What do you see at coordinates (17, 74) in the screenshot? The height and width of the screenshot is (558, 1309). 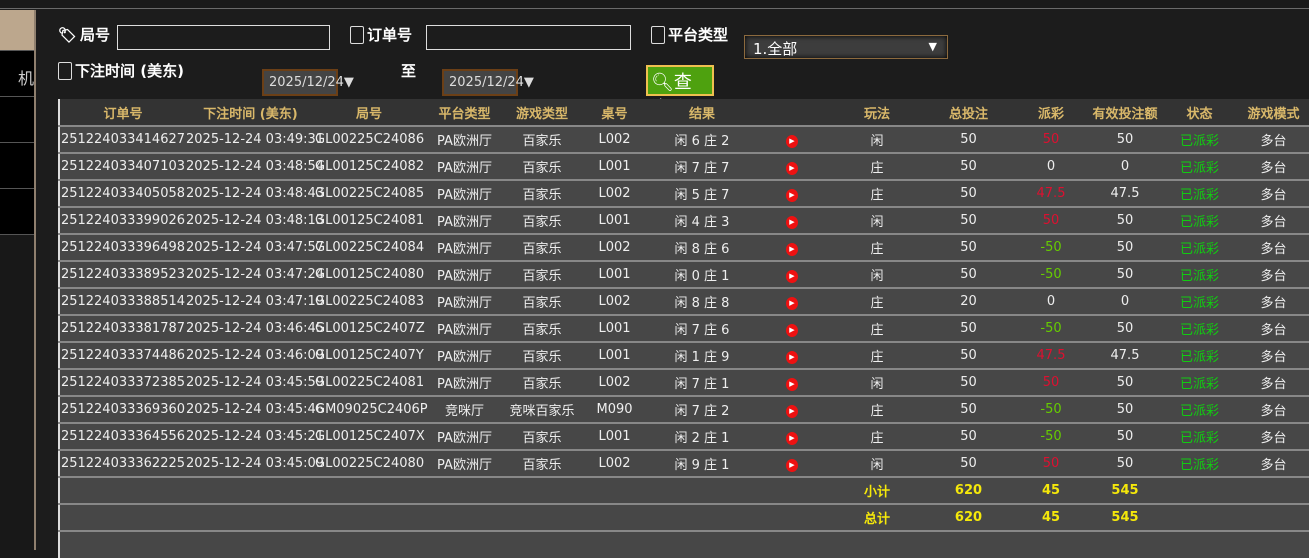 I see `sidebar-item: 机` at bounding box center [17, 74].